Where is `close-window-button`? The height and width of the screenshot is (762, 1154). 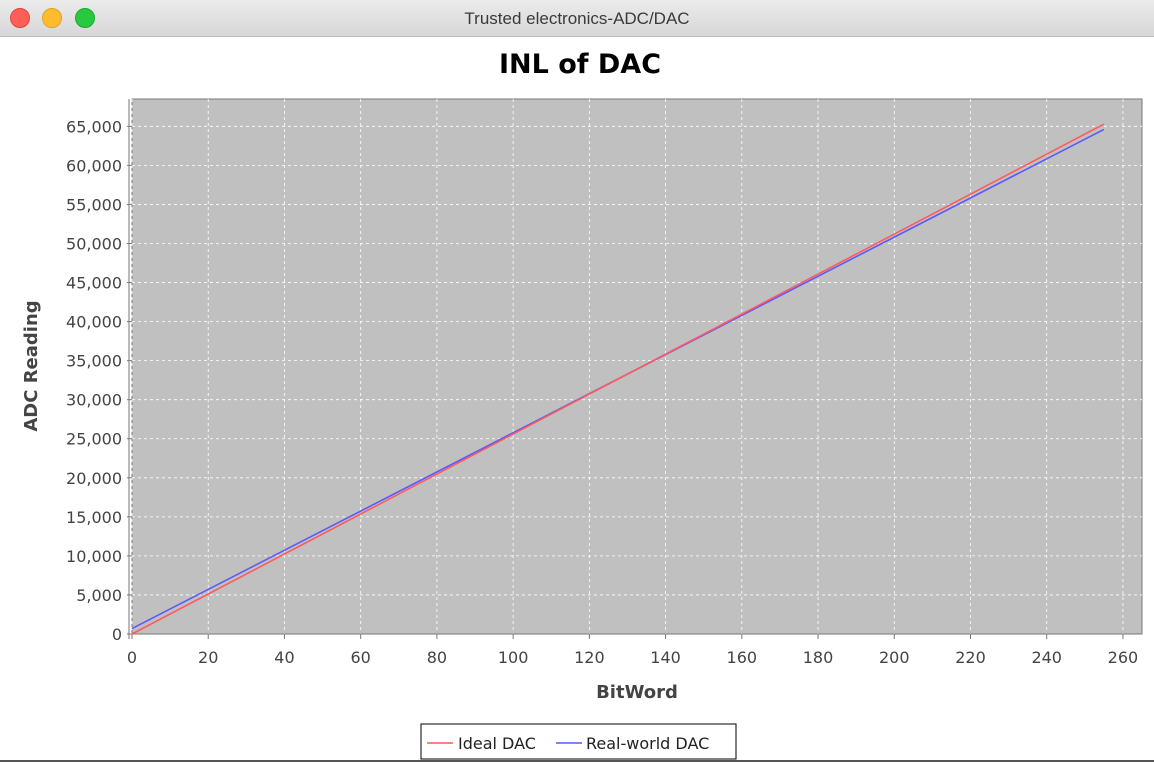
close-window-button is located at coordinates (20, 18).